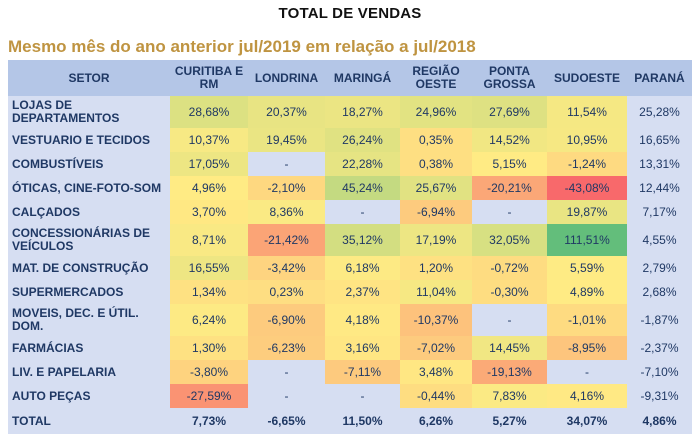  Describe the element at coordinates (659, 212) in the screenshot. I see `value-cell: 7,17%` at that location.